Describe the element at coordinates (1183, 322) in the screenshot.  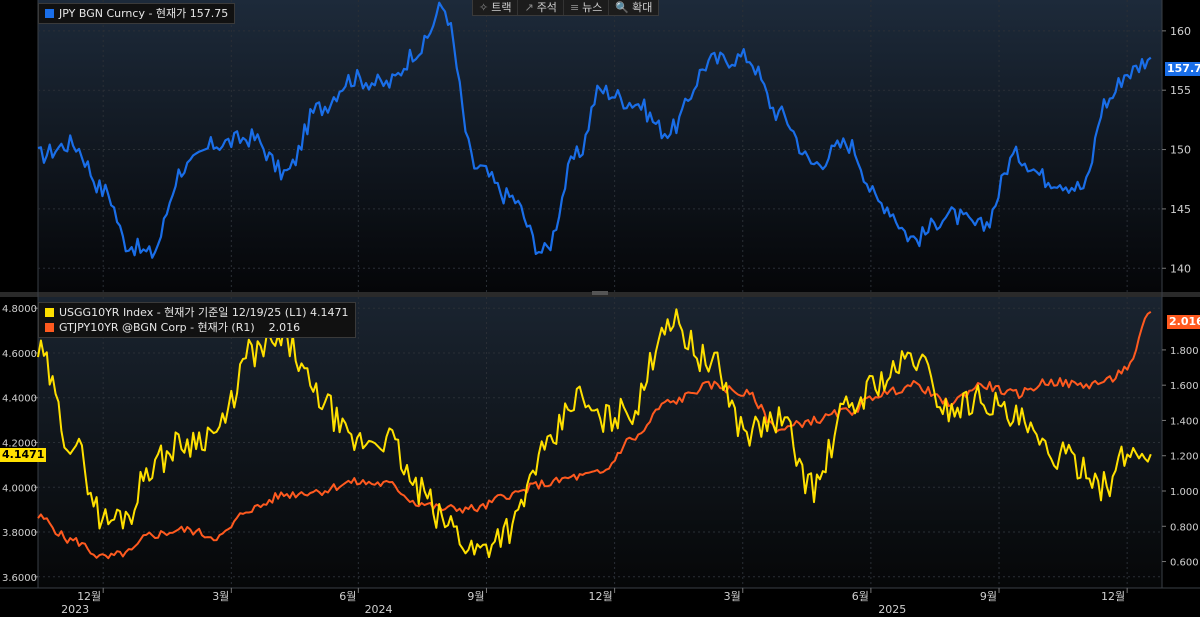
I see `jgb-last-value-tag: 2.016` at that location.